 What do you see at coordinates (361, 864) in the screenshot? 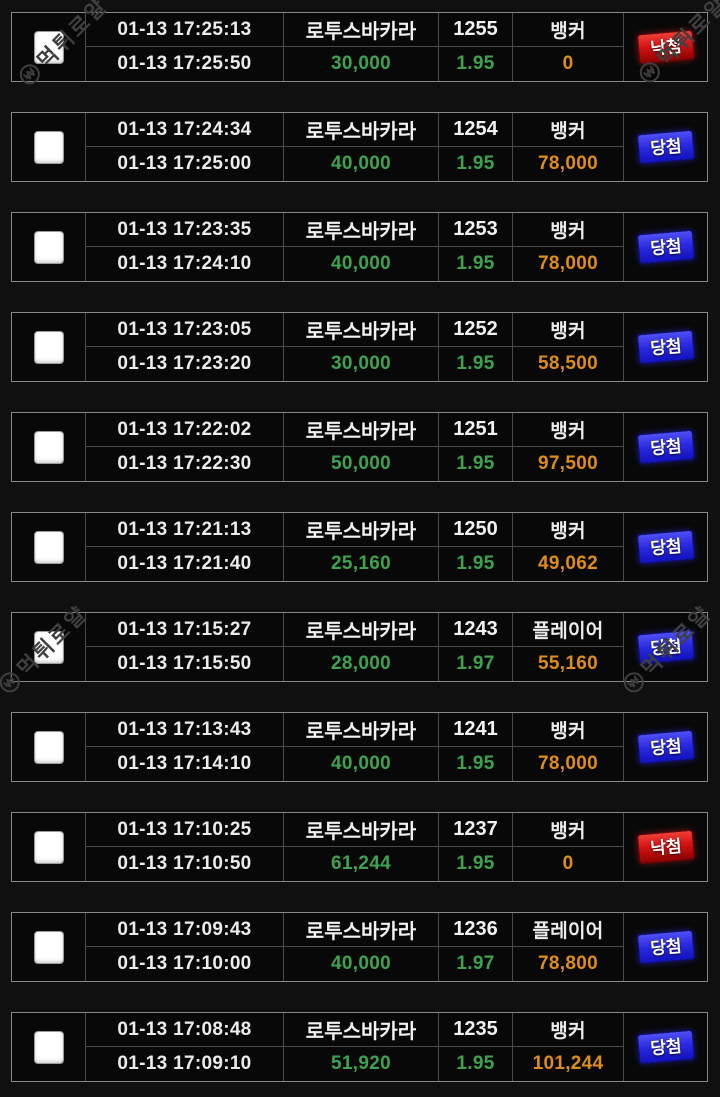
I see `bet-amount: 61,244` at bounding box center [361, 864].